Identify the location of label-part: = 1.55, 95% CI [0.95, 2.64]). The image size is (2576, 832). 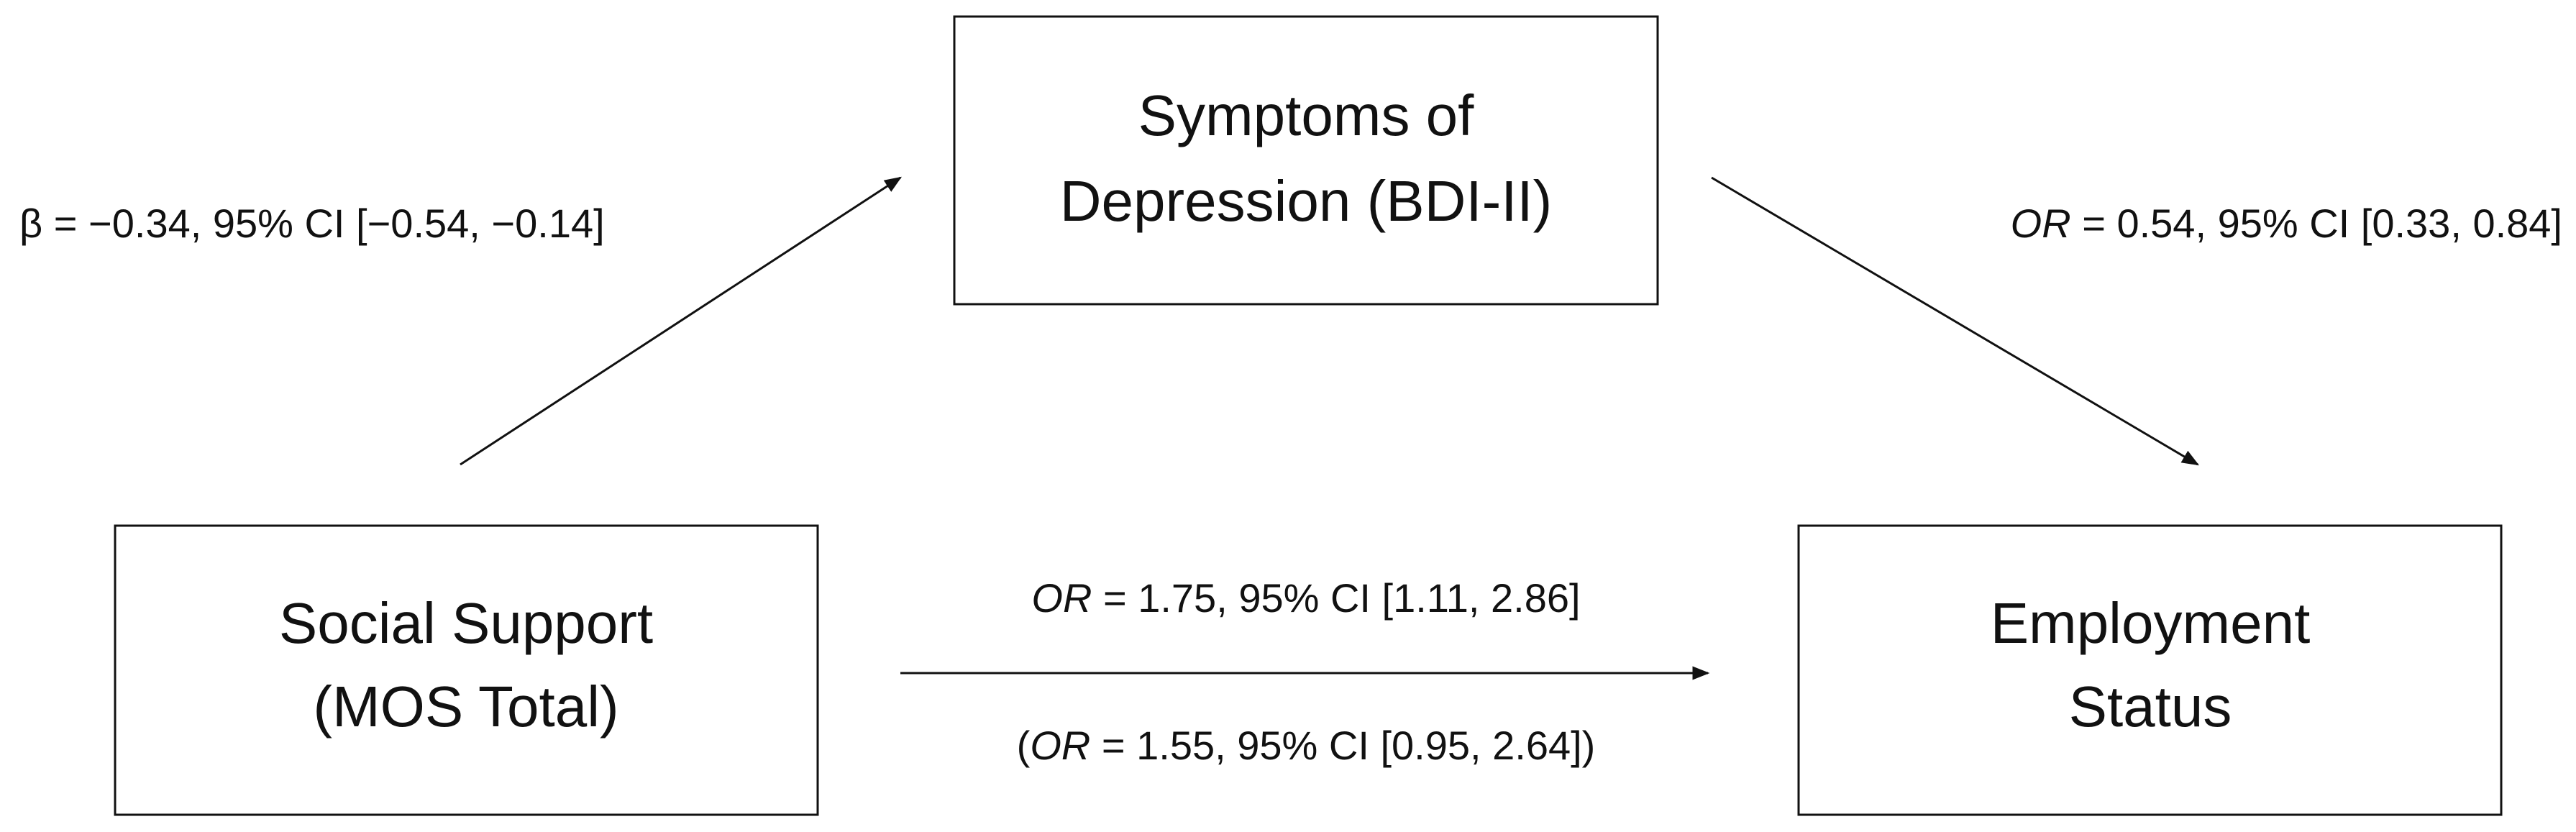
(1342, 745).